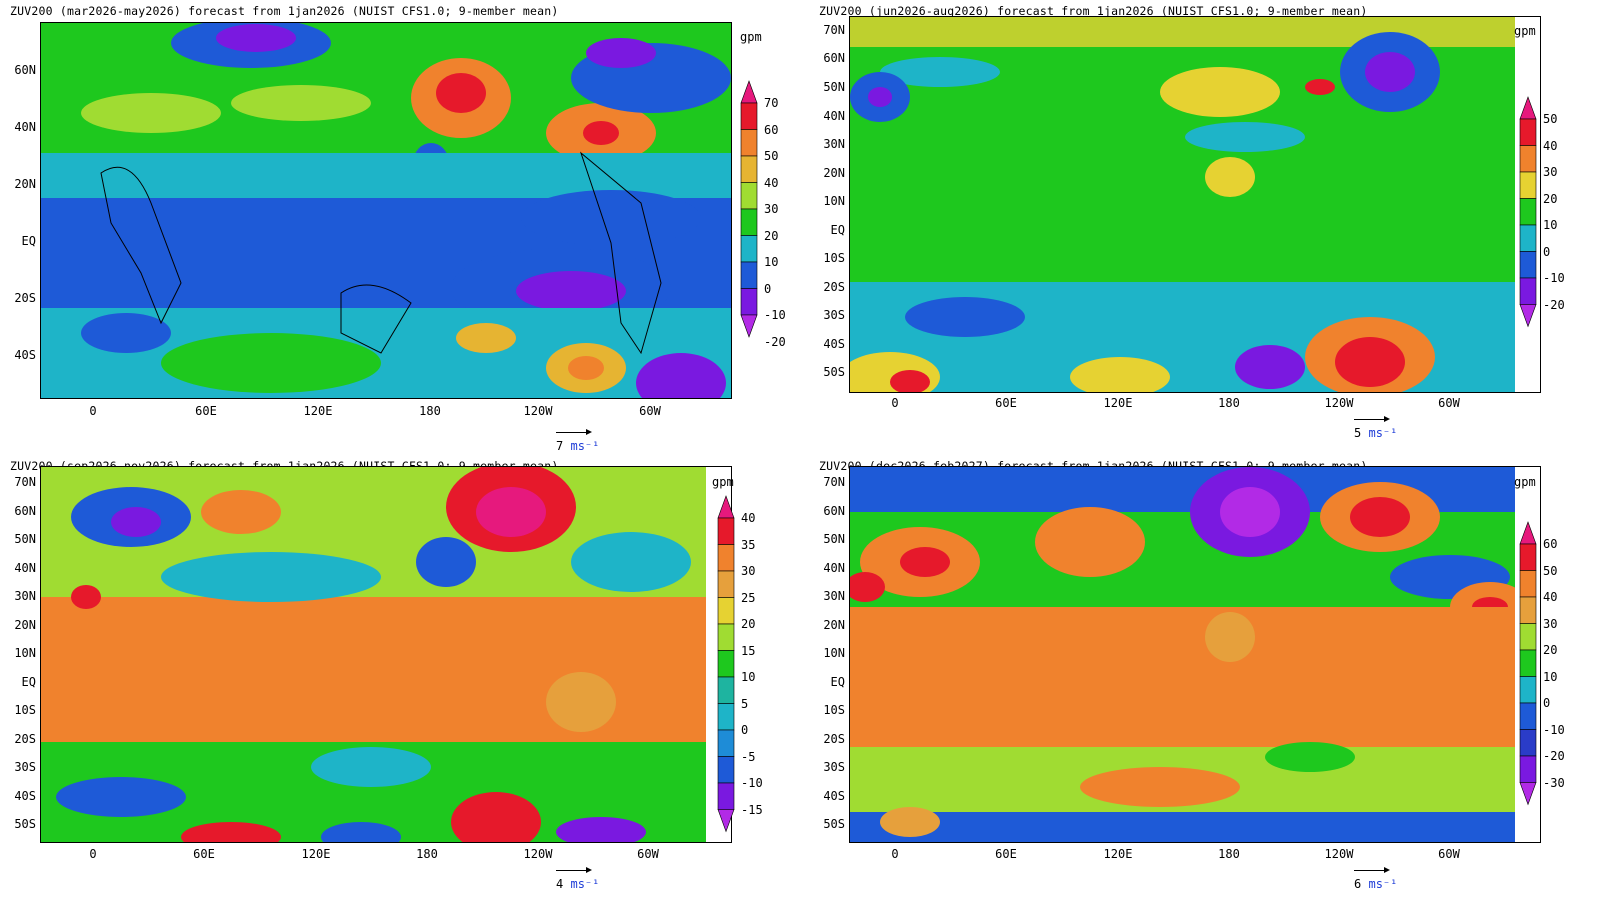  What do you see at coordinates (1549, 214) in the screenshot?
I see `colorbar: 50 40 30 20 10 0 -10 -20` at bounding box center [1549, 214].